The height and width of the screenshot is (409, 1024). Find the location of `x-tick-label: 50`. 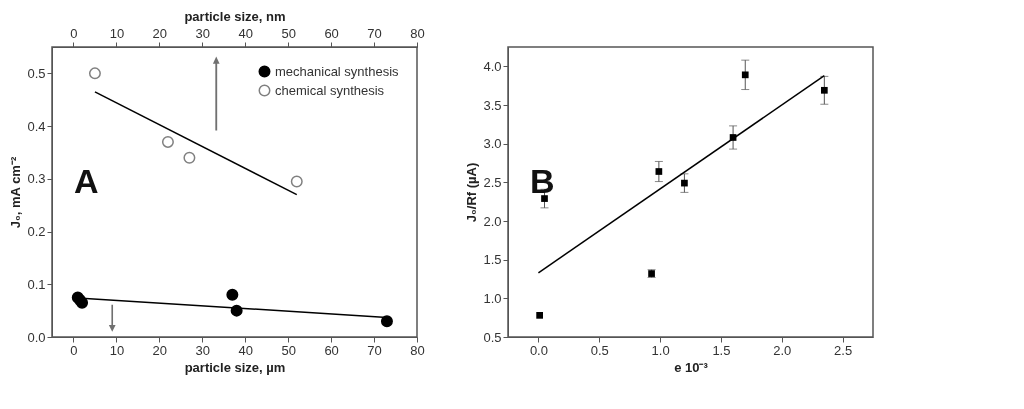

x-tick-label: 50 is located at coordinates (288, 350).